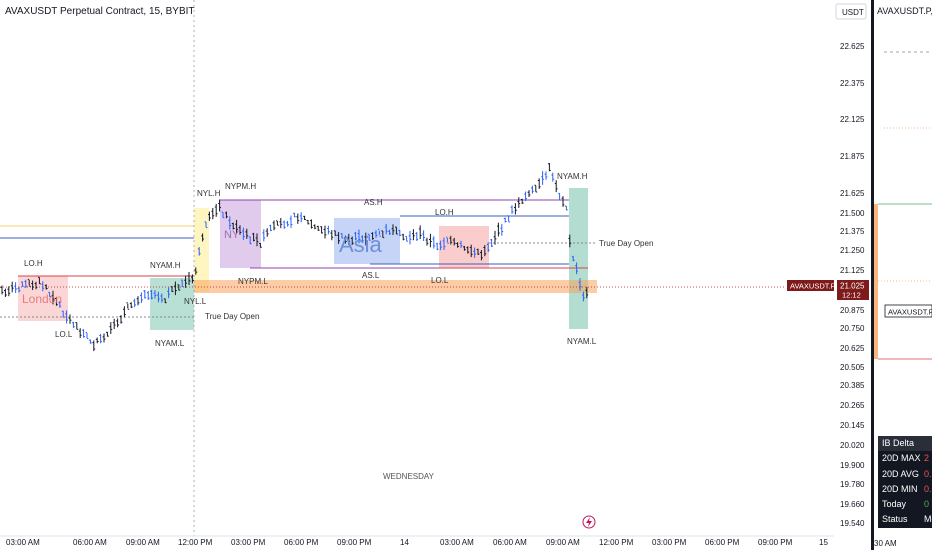 This screenshot has width=932, height=550. I want to click on currency-button, so click(851, 11).